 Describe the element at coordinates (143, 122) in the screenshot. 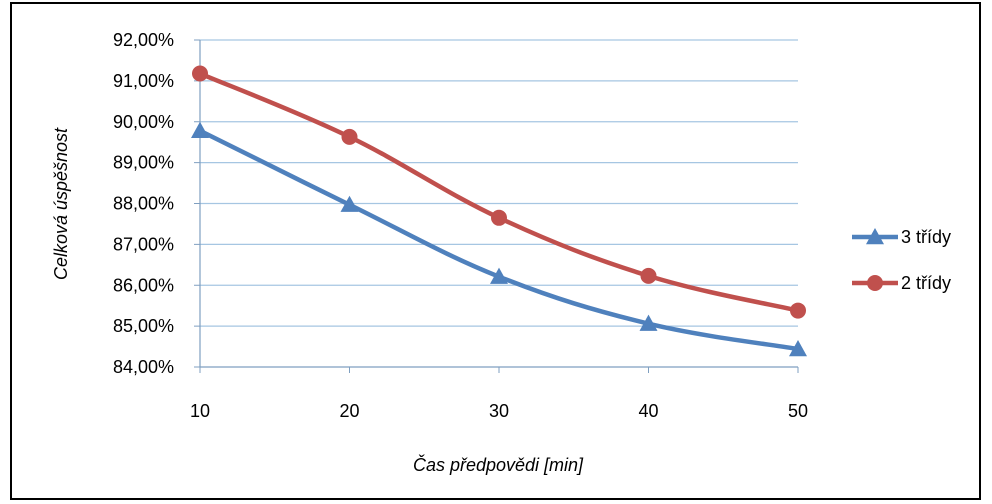

I see `y-tick-label: 90,00%` at that location.